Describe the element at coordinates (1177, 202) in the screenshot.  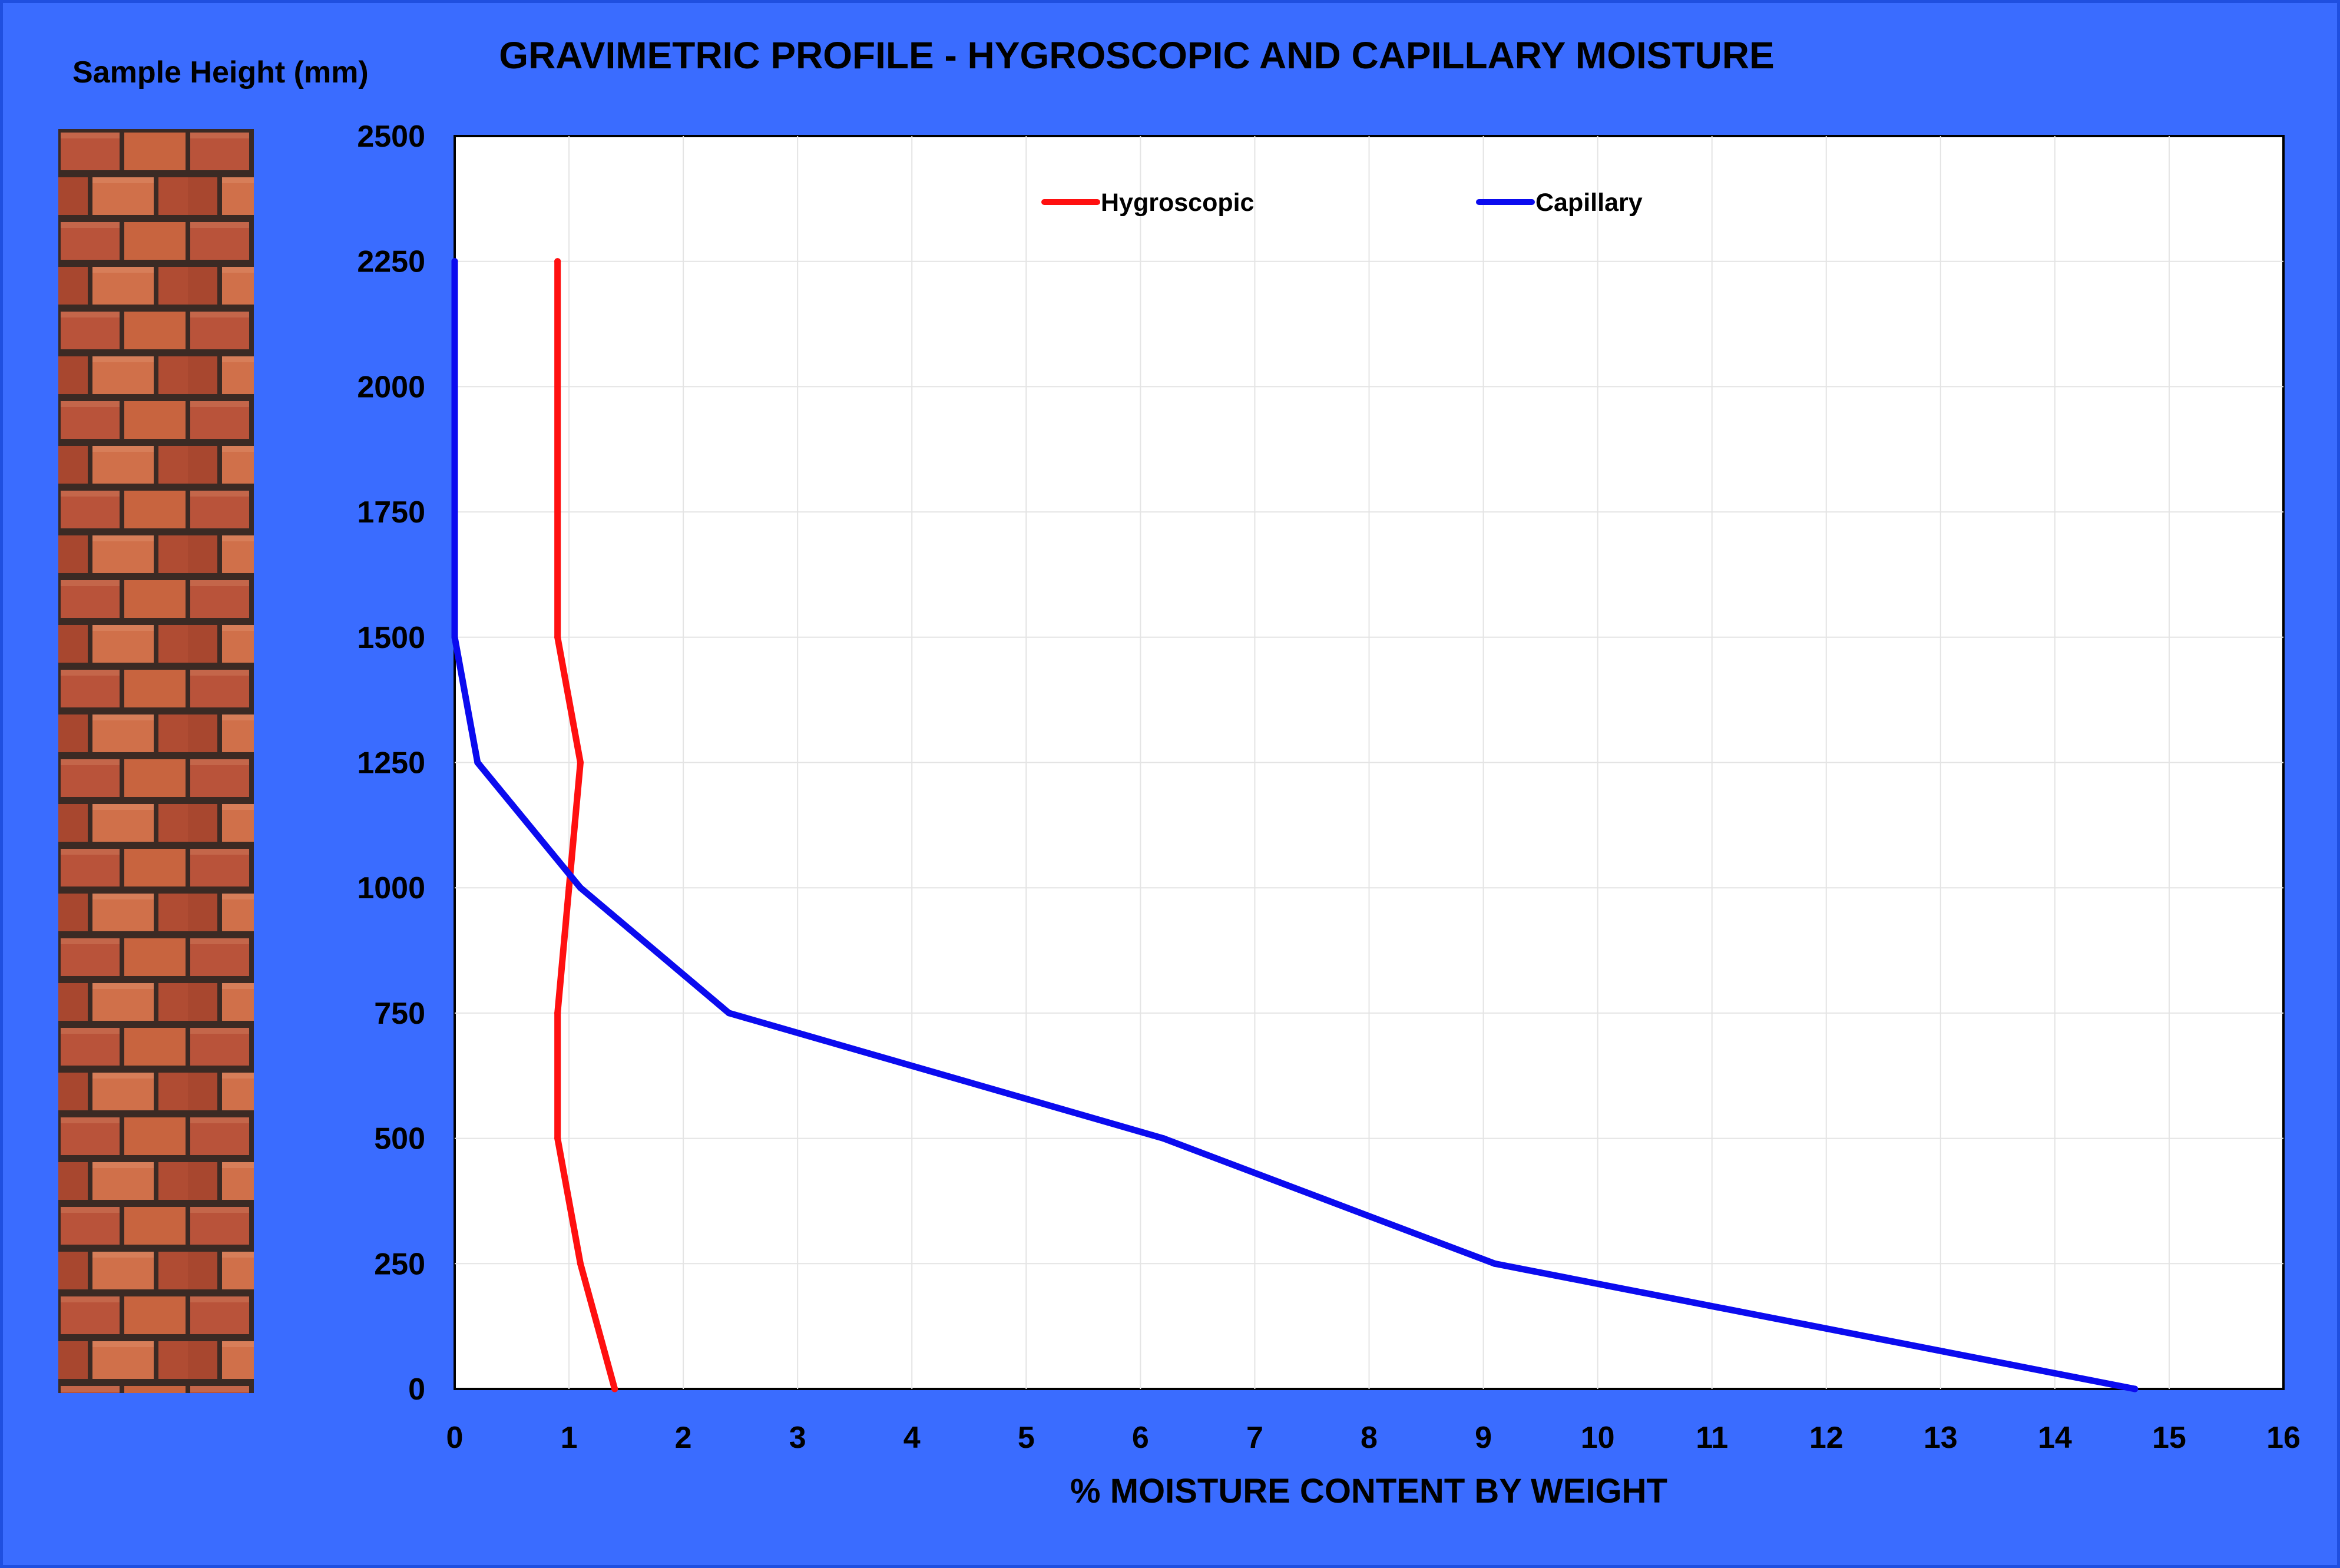
I see `legend-hygroscopic-label: Hygroscopic` at that location.